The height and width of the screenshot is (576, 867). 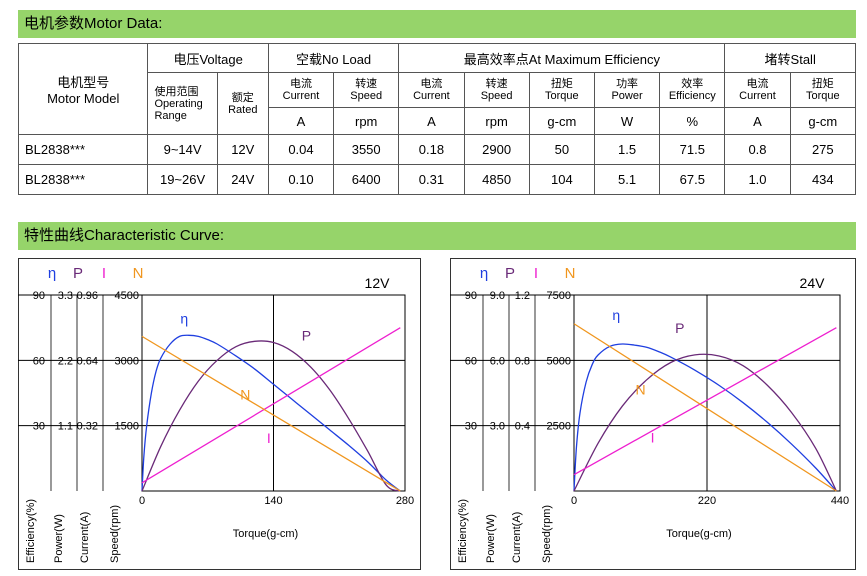 I want to click on row-me-power: 5.1, so click(x=627, y=179).